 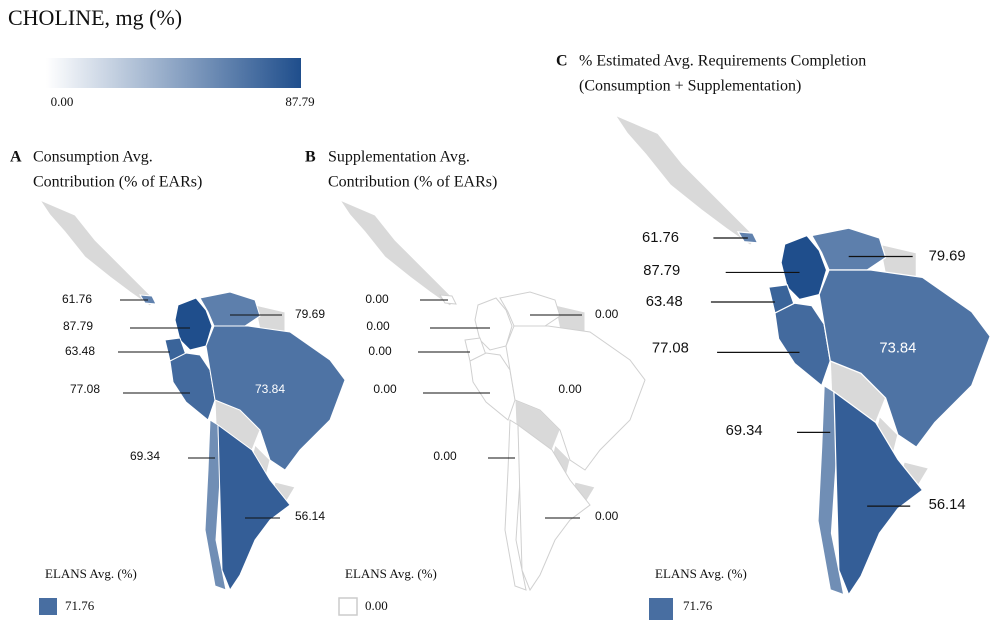 I want to click on panel-letter: C, so click(x=562, y=61).